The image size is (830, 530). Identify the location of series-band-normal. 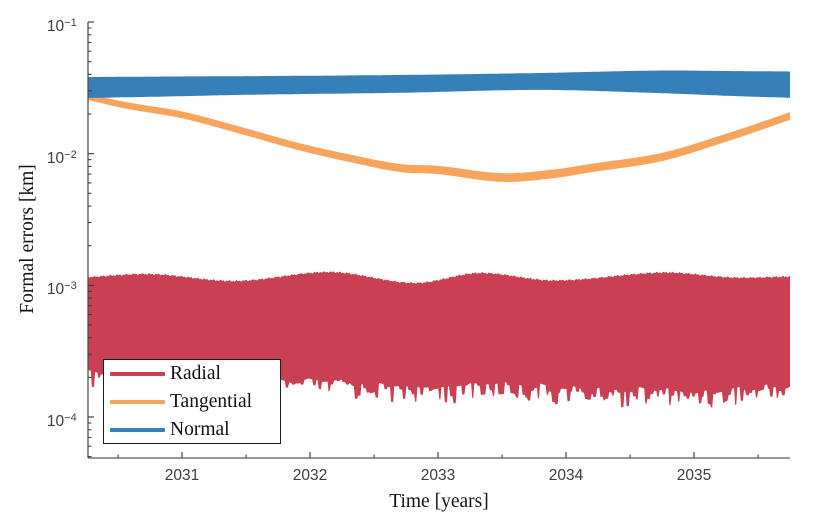
(439, 84).